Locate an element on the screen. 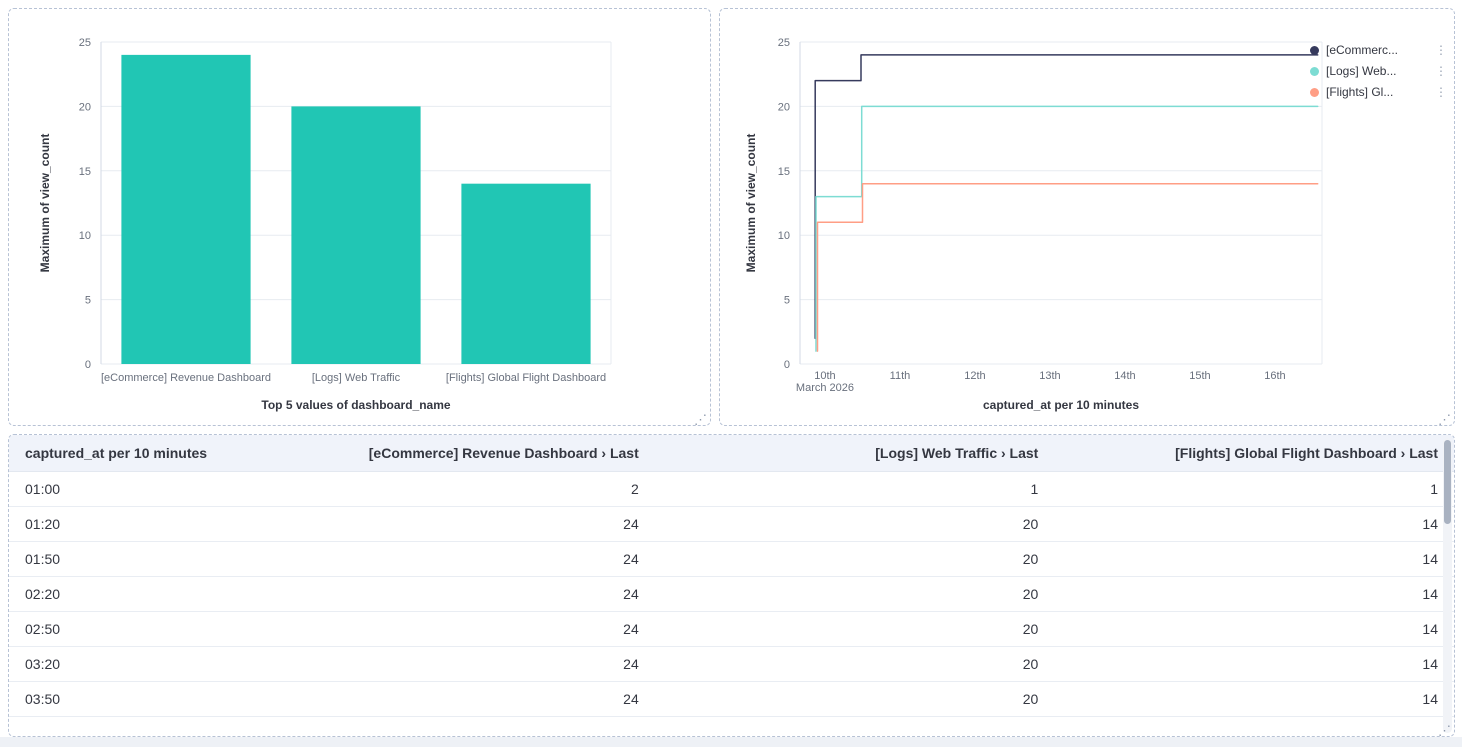  table-row: 01:20 24 20 14 is located at coordinates (731, 524).